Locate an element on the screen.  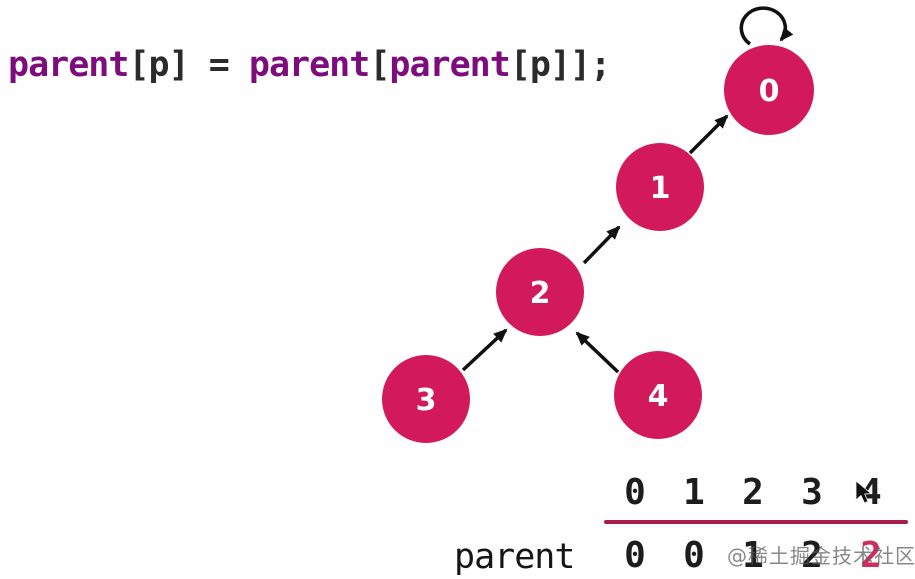
svg-text: 3 is located at coordinates (426, 400).